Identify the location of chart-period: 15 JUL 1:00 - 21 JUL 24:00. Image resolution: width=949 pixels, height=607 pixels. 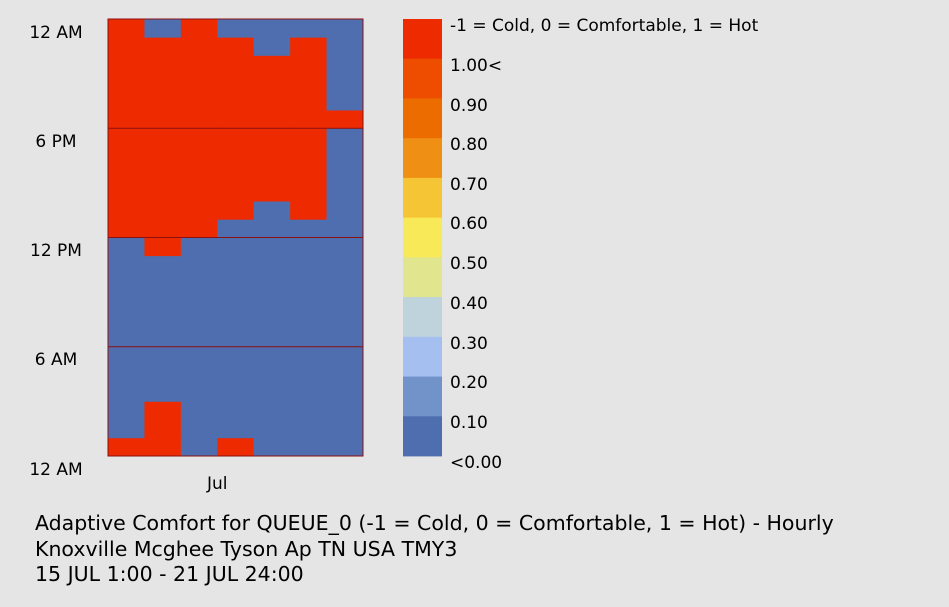
(169, 574).